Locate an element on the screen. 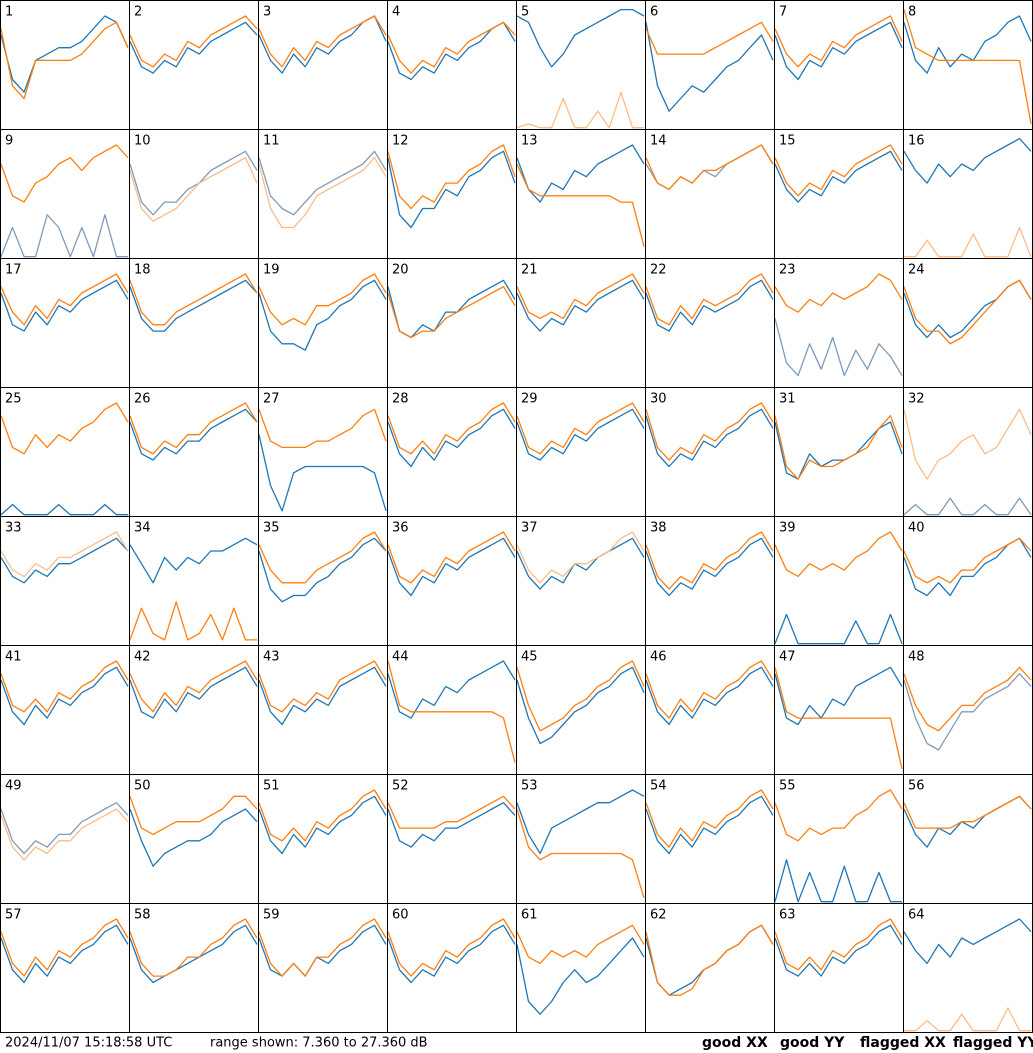 Image resolution: width=1033 pixels, height=1053 pixels. panel-number: 14 is located at coordinates (658, 141).